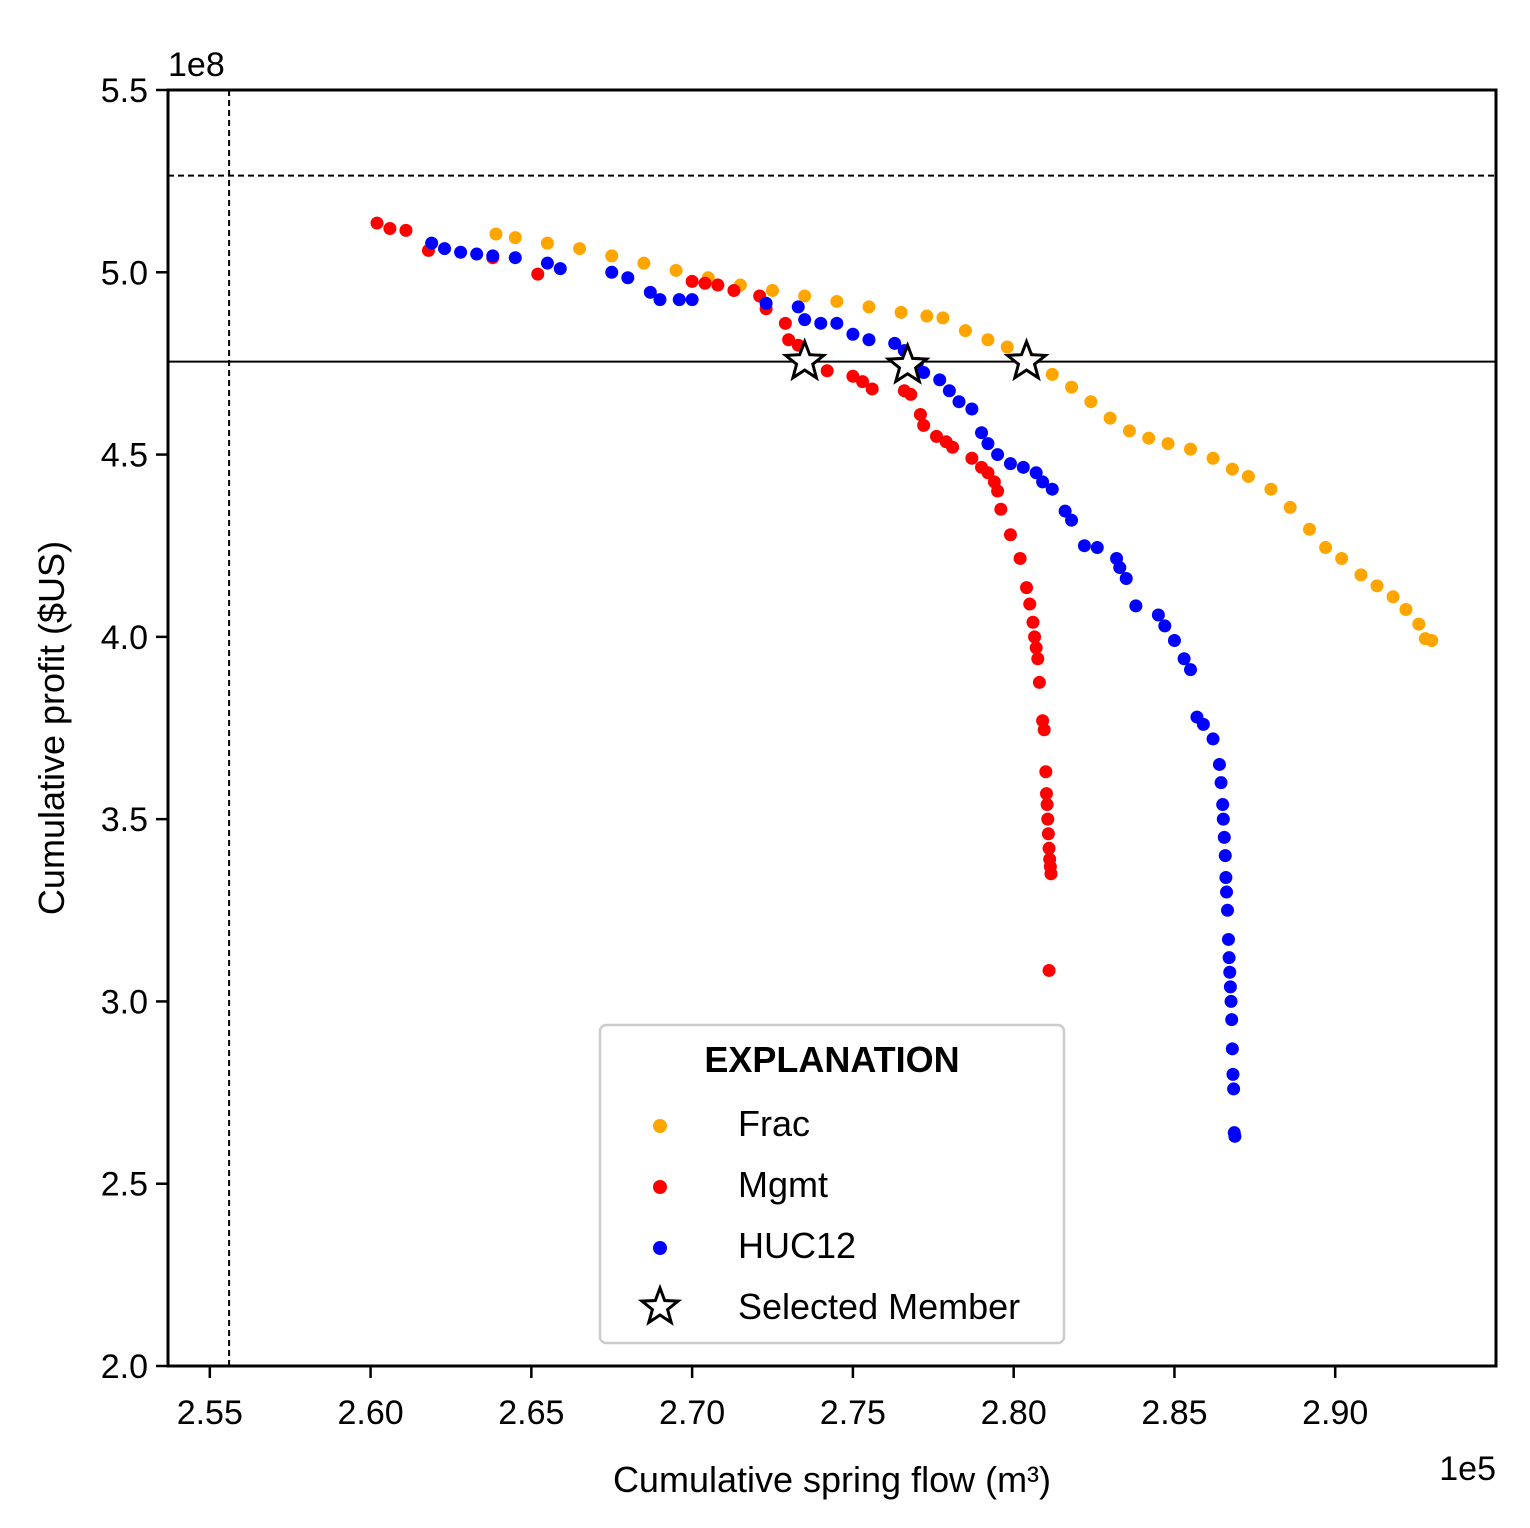 Image resolution: width=1530 pixels, height=1528 pixels. What do you see at coordinates (907, 363) in the screenshot?
I see `selected-member-star-icon` at bounding box center [907, 363].